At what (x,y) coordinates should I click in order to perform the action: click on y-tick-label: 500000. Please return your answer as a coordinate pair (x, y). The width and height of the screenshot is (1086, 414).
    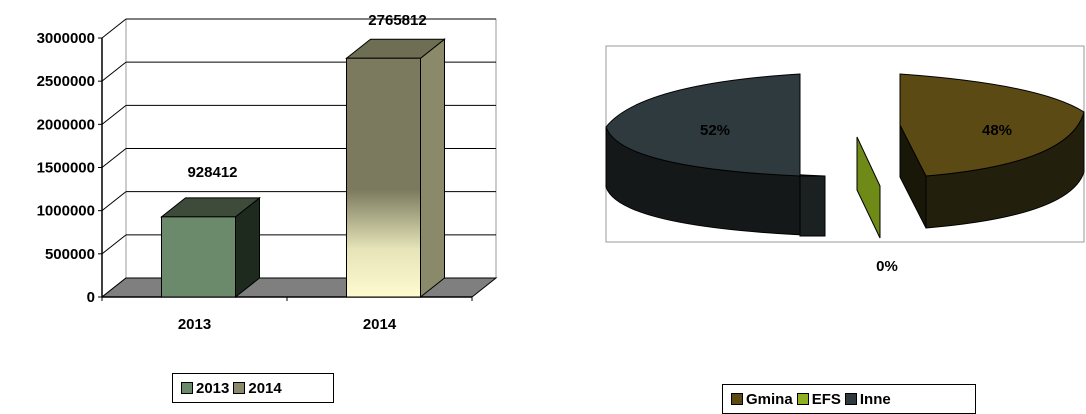
    Looking at the image, I should click on (70, 254).